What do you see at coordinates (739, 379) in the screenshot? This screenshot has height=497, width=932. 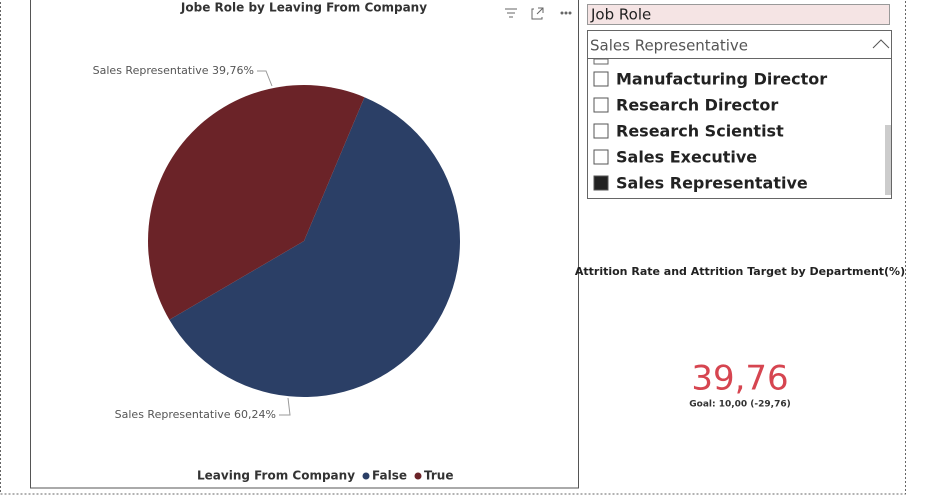 I see `card-value: 39,76` at bounding box center [739, 379].